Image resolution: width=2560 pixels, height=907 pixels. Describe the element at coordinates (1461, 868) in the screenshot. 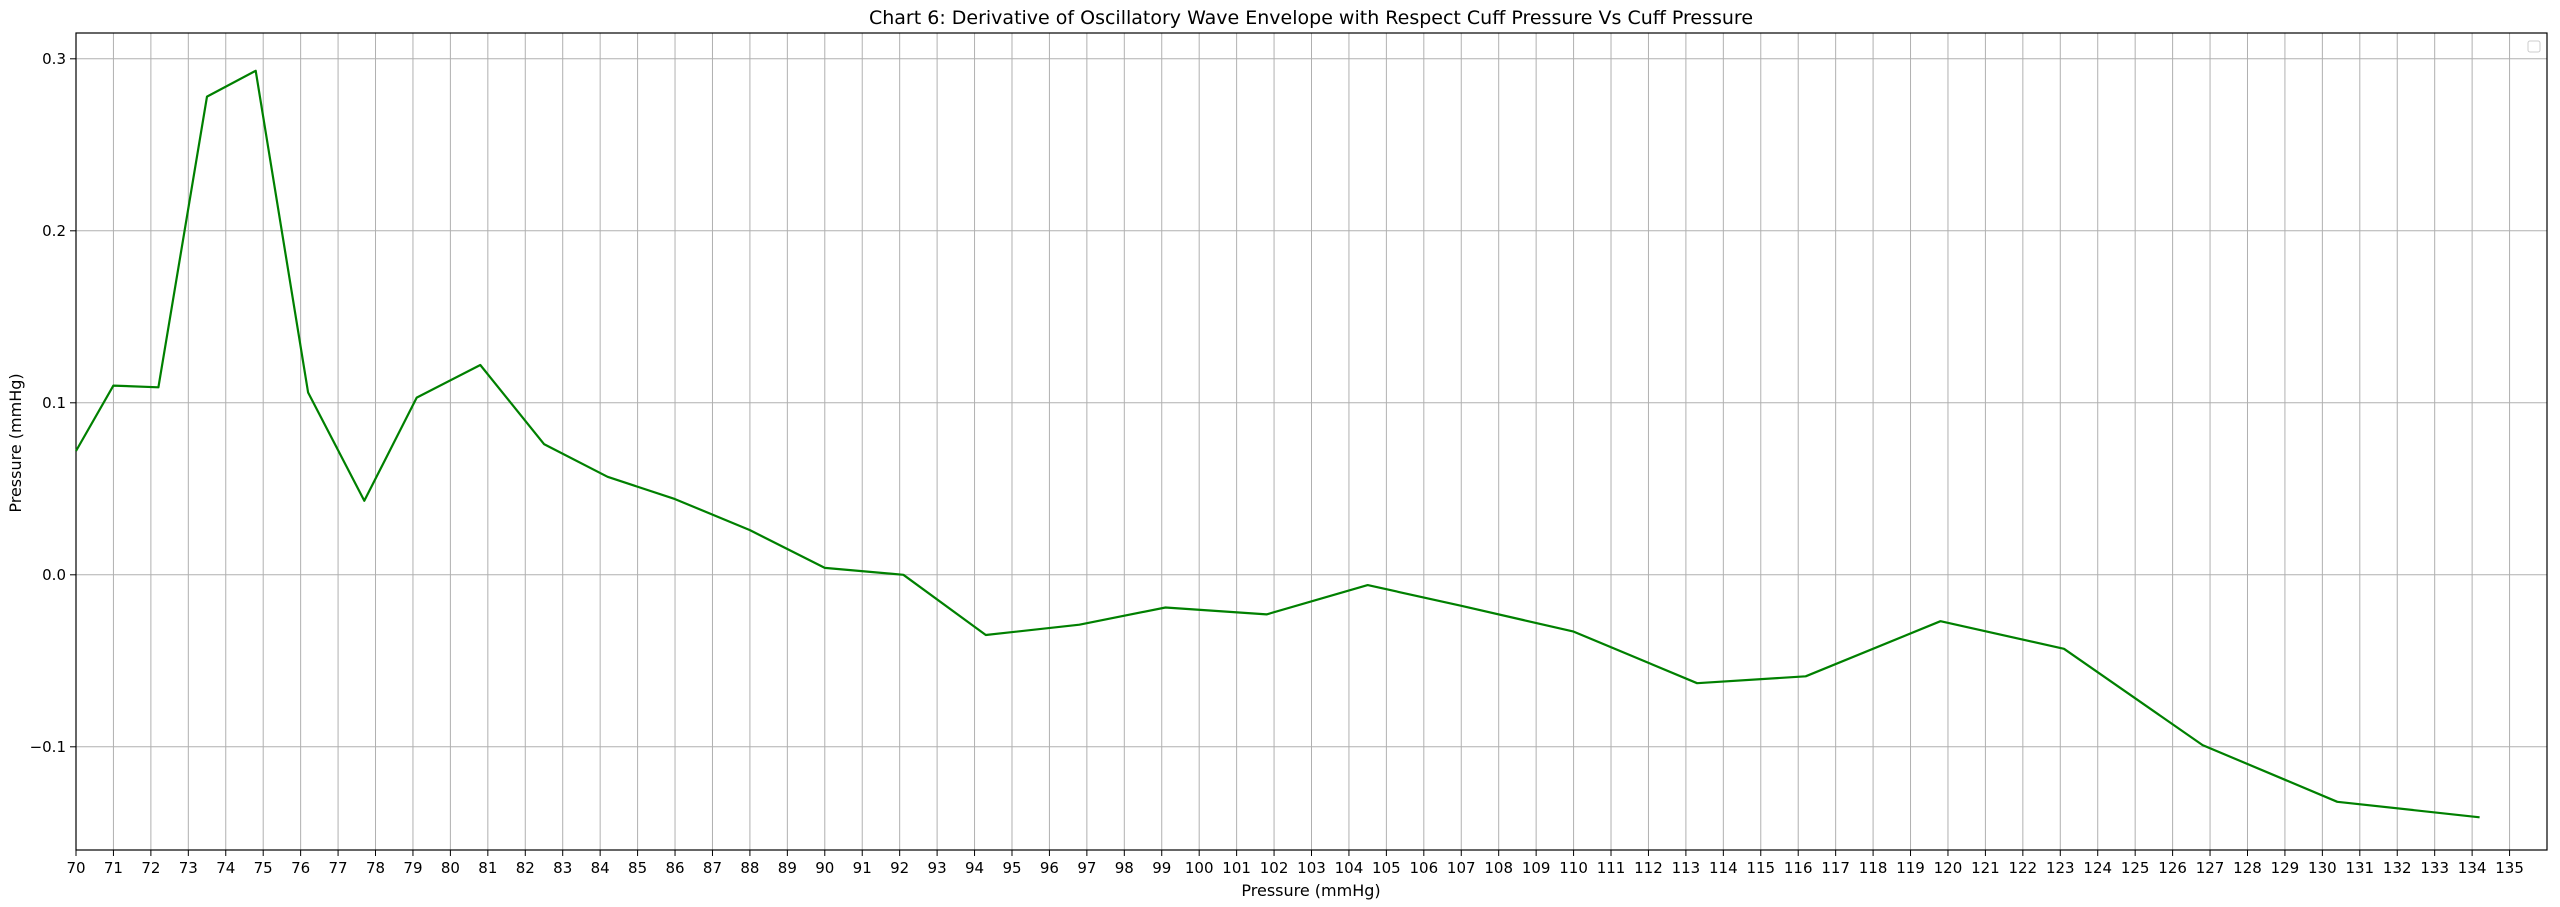

I see `x-tick-label: 107` at that location.